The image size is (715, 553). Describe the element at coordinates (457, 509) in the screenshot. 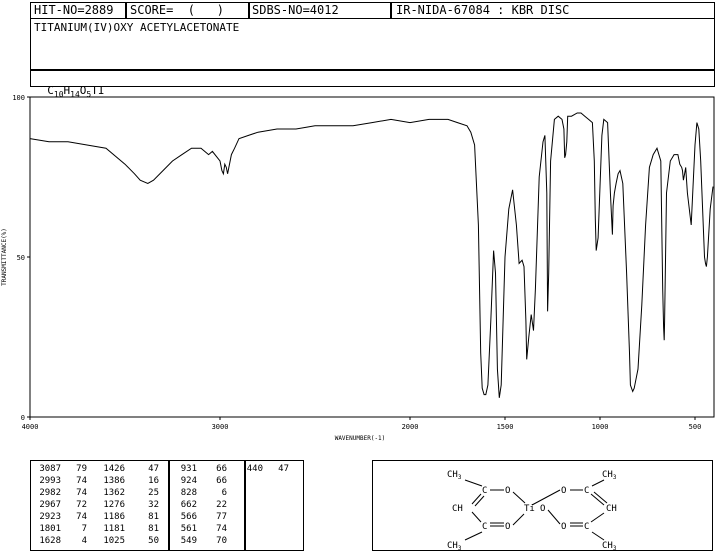

I see `structure-ch-left: CH` at that location.